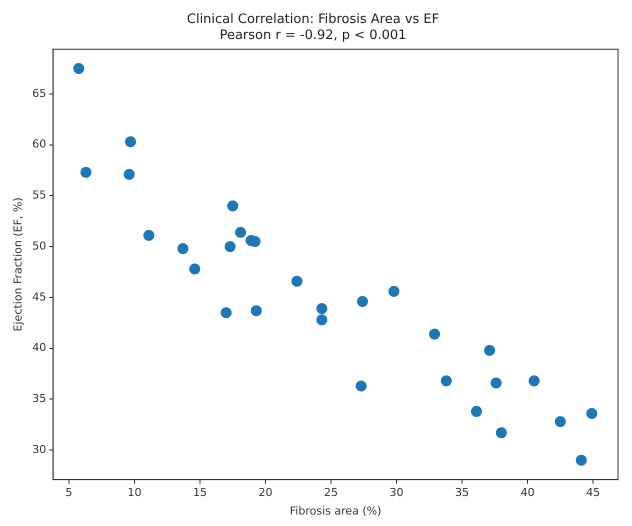 The height and width of the screenshot is (526, 632). Describe the element at coordinates (593, 493) in the screenshot. I see `x-tick-label: 45` at that location.